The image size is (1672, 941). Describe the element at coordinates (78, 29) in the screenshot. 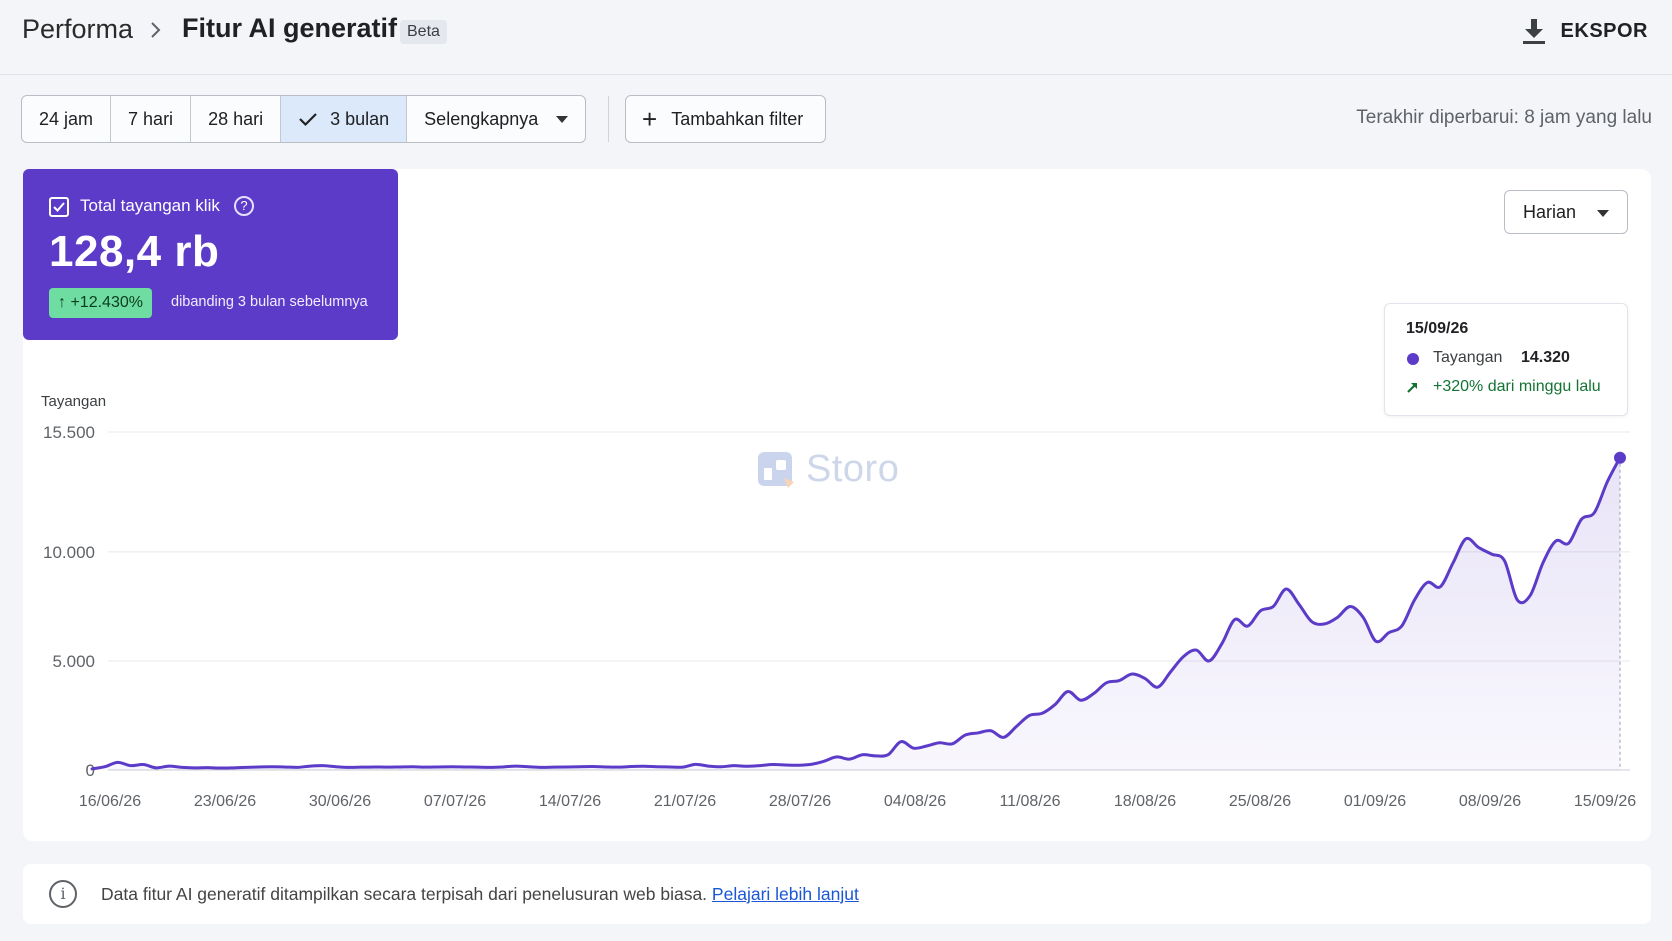

I see `breadcrumb-root: Performa` at that location.